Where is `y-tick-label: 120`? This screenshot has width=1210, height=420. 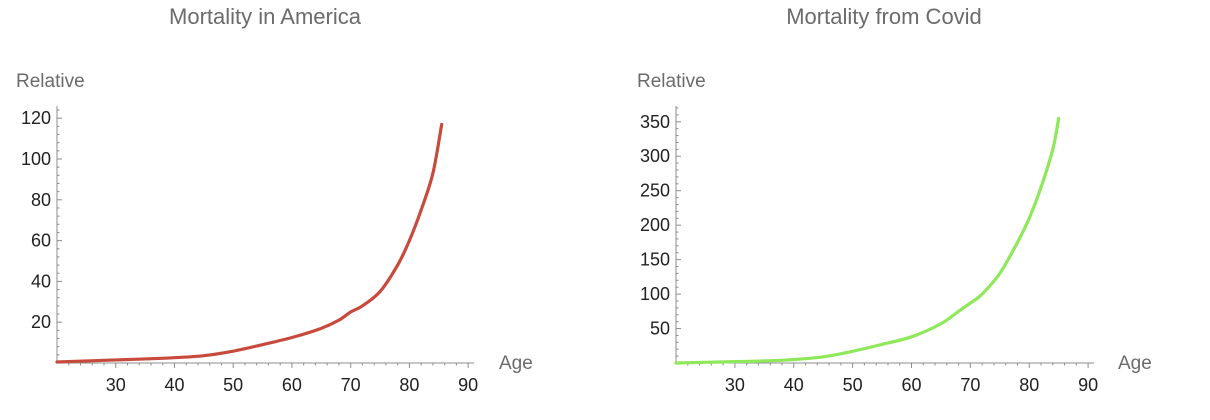 y-tick-label: 120 is located at coordinates (36, 118).